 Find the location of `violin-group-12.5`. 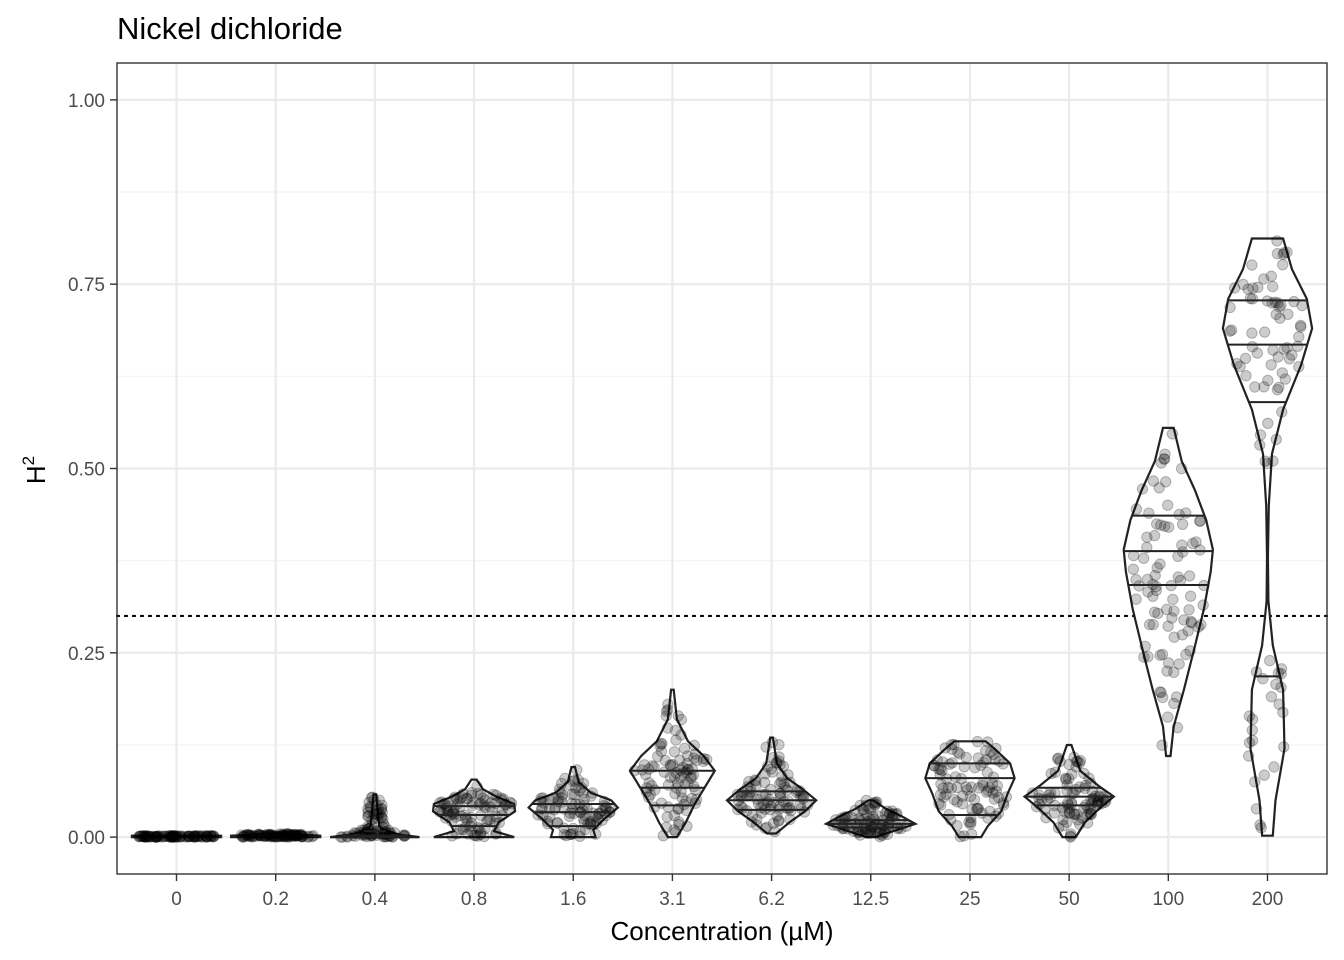

violin-group-12.5 is located at coordinates (871, 818).